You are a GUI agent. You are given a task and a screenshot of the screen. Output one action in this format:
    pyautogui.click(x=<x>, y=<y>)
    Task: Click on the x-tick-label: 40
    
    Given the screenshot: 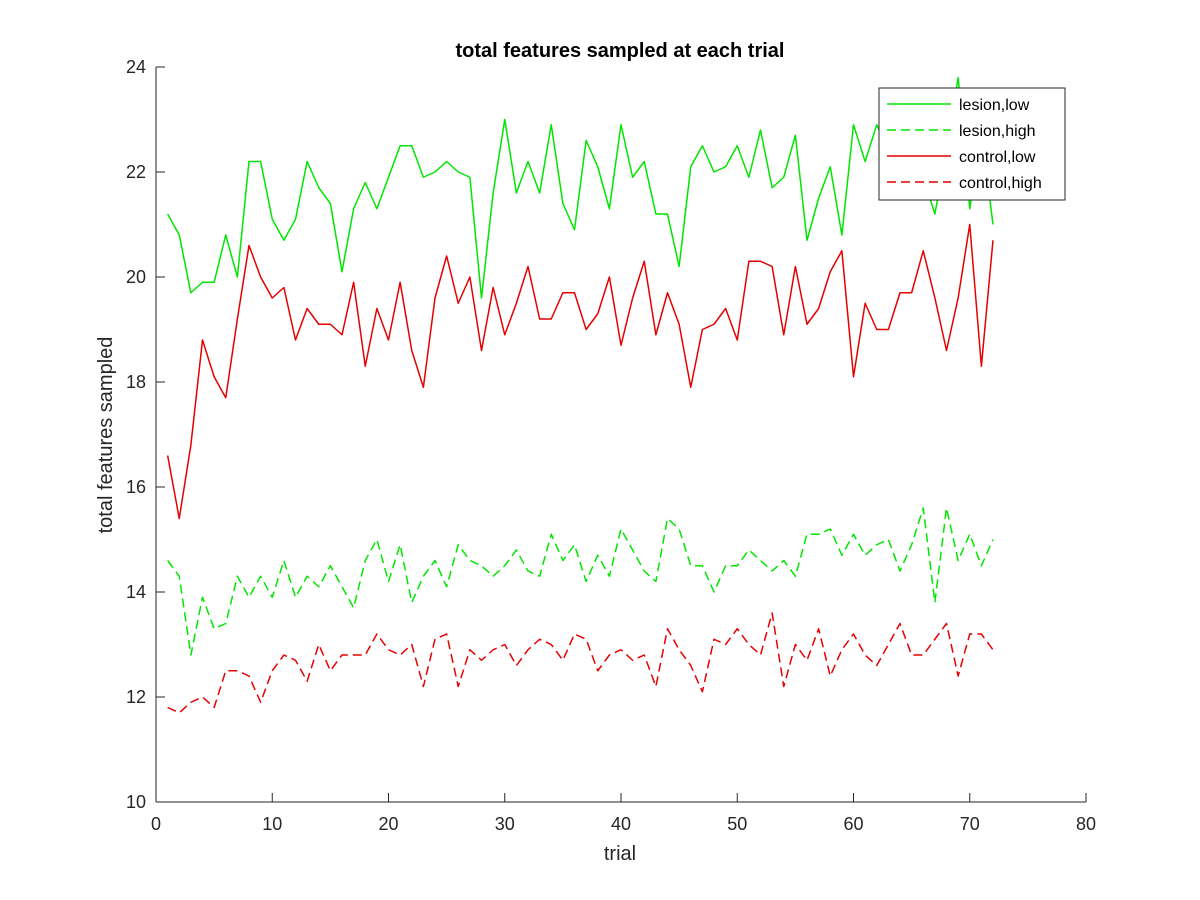 What is the action you would take?
    pyautogui.click(x=621, y=824)
    